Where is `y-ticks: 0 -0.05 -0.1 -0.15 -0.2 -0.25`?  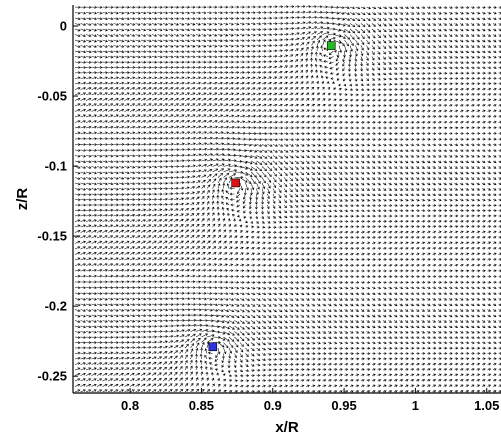 y-ticks: 0 -0.05 -0.1 -0.15 -0.2 -0.25 is located at coordinates (57, 201).